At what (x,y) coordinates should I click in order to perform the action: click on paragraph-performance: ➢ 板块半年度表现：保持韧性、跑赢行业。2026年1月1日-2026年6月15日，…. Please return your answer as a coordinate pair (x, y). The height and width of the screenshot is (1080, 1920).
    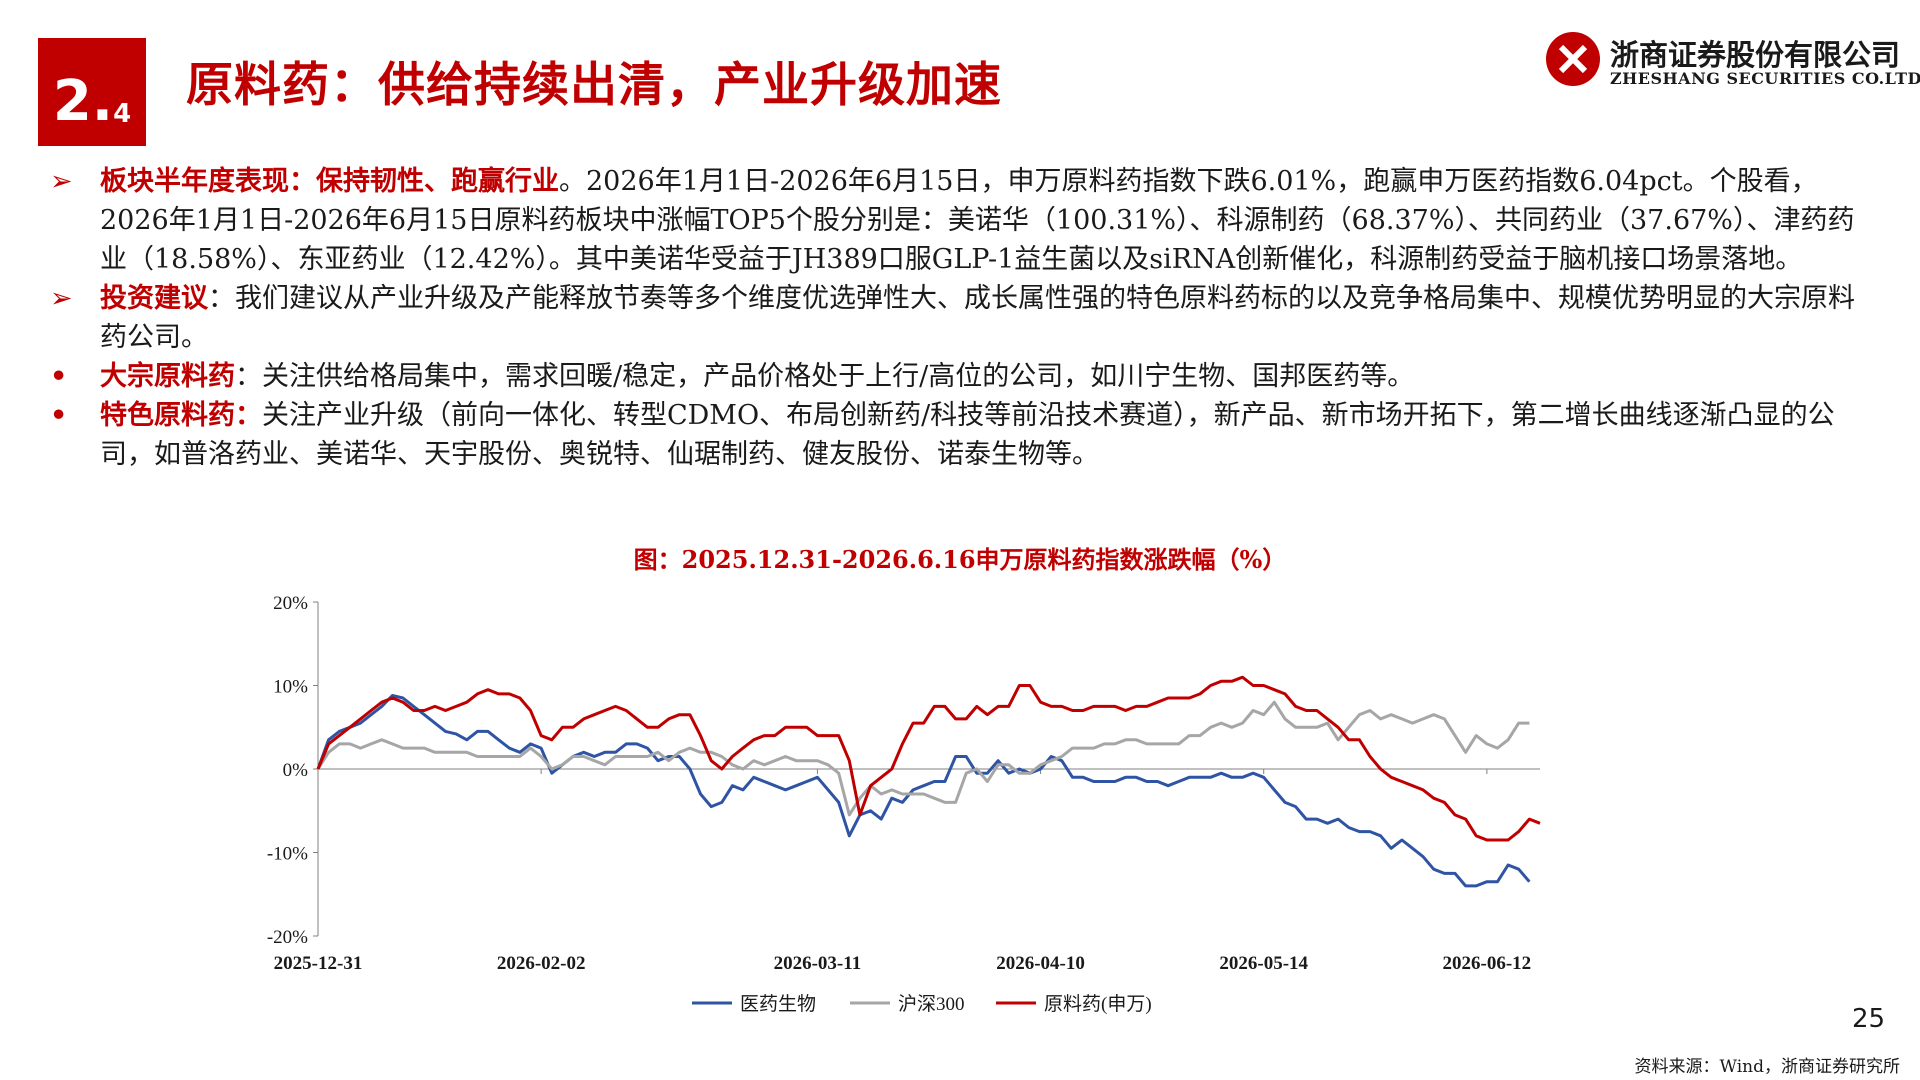
    Looking at the image, I should click on (965, 220).